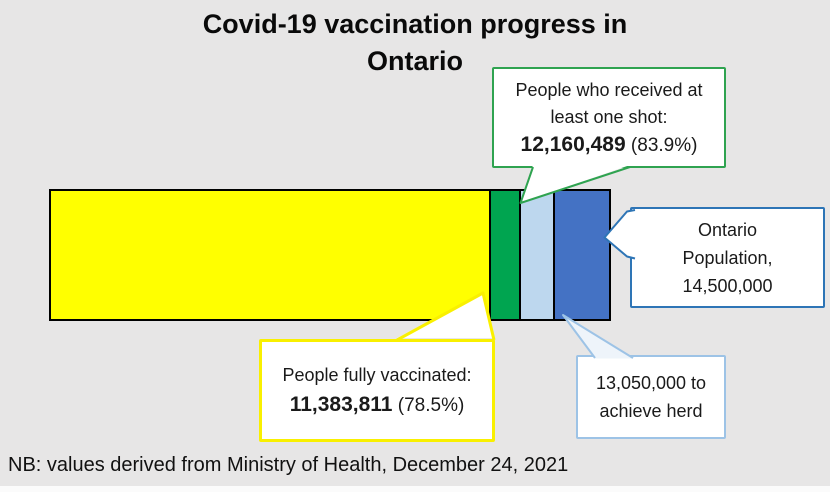 The height and width of the screenshot is (492, 830). I want to click on one-shot-label-line1: People who received at, so click(609, 89).